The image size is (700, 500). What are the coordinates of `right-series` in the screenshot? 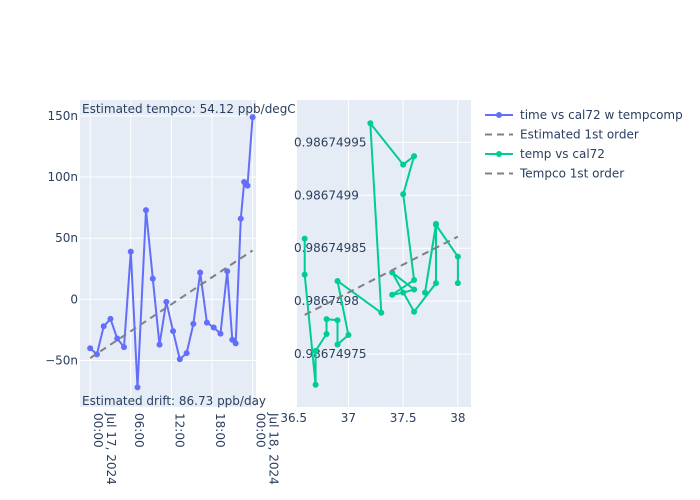 It's located at (381, 254).